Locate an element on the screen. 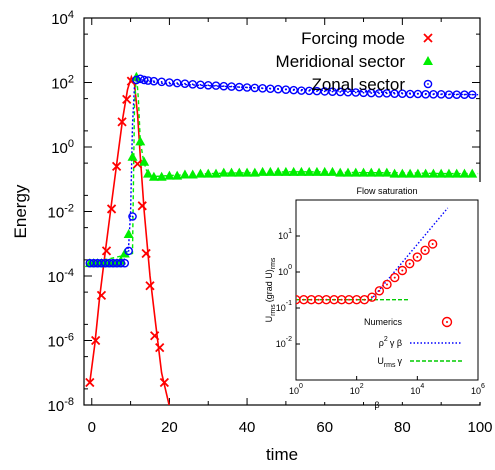 The height and width of the screenshot is (470, 495). y-tick-label-text: 10² is located at coordinates (62, 83).